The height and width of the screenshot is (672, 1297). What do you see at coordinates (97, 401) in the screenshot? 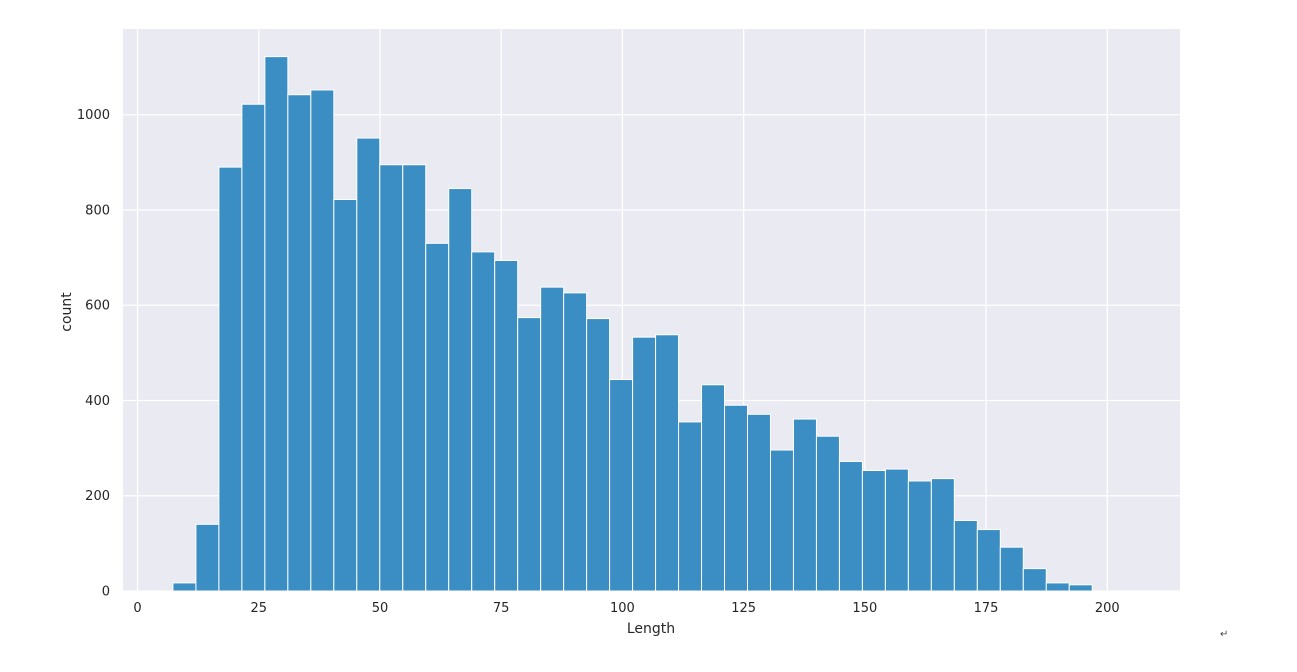
I see `y-tick-label: 400` at bounding box center [97, 401].